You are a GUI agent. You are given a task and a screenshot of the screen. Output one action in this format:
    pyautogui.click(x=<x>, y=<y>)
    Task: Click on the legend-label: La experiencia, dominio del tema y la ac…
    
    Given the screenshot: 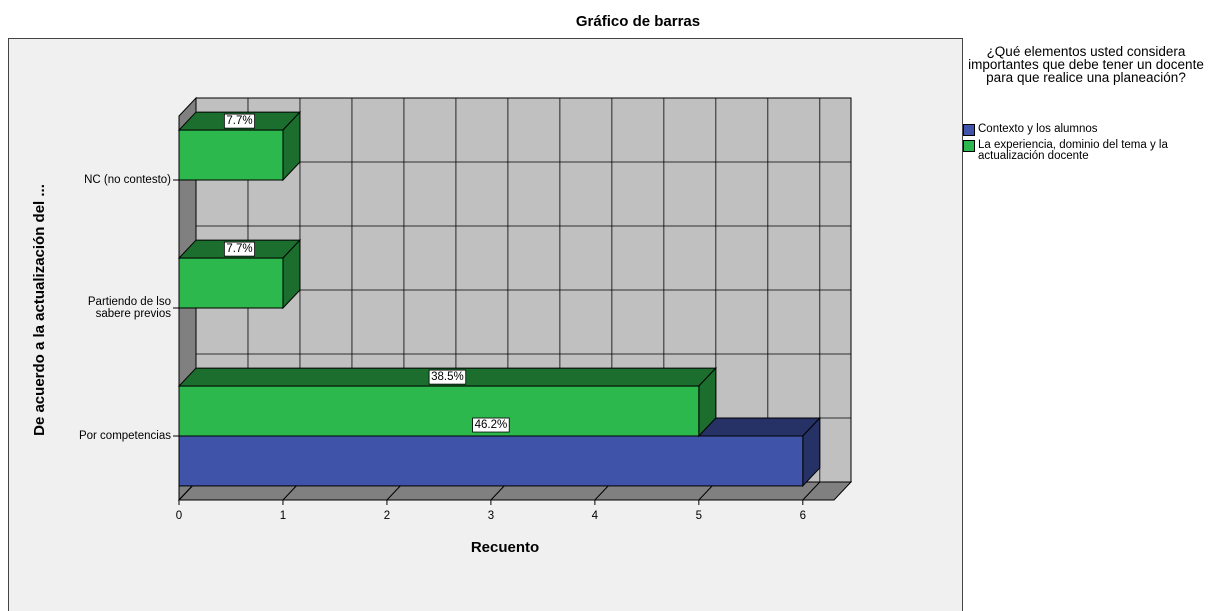 What is the action you would take?
    pyautogui.click(x=1073, y=150)
    